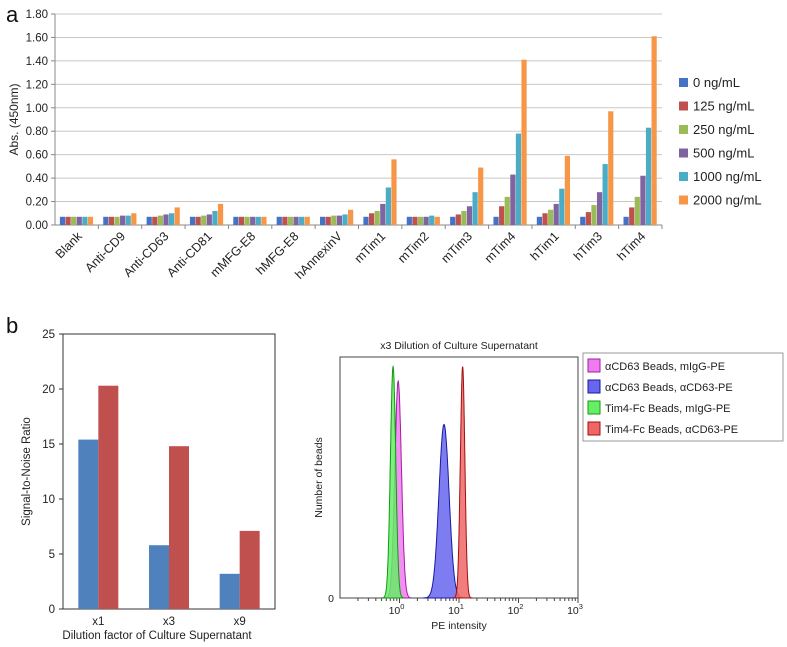  I want to click on x-tick-label: hTim4, so click(631, 246).